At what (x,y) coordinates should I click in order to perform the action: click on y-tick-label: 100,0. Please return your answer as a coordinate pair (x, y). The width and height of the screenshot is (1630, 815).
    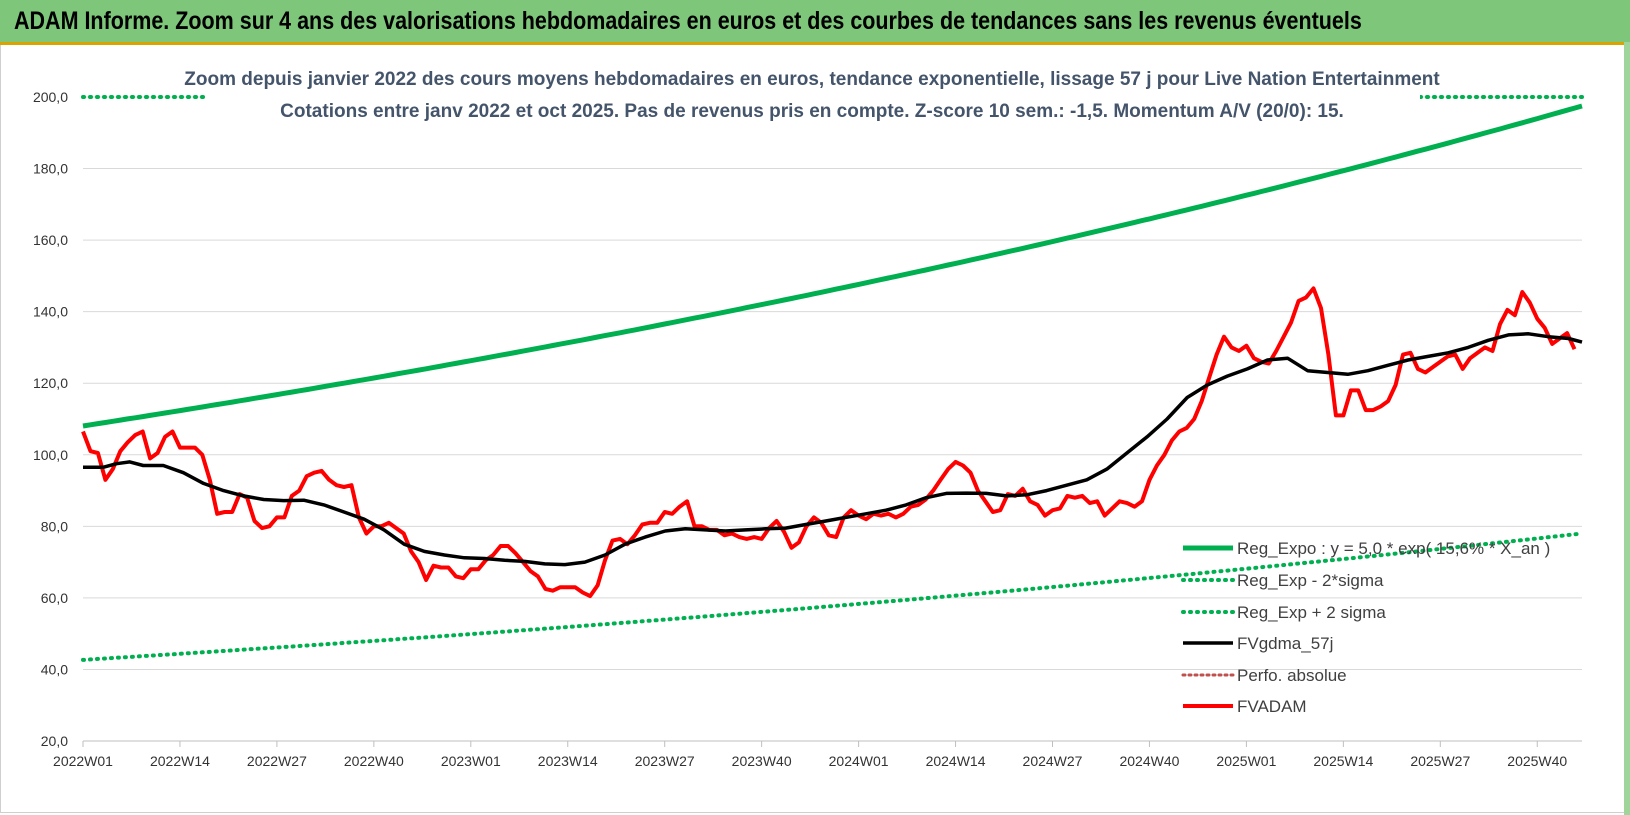
    Looking at the image, I should click on (50, 455).